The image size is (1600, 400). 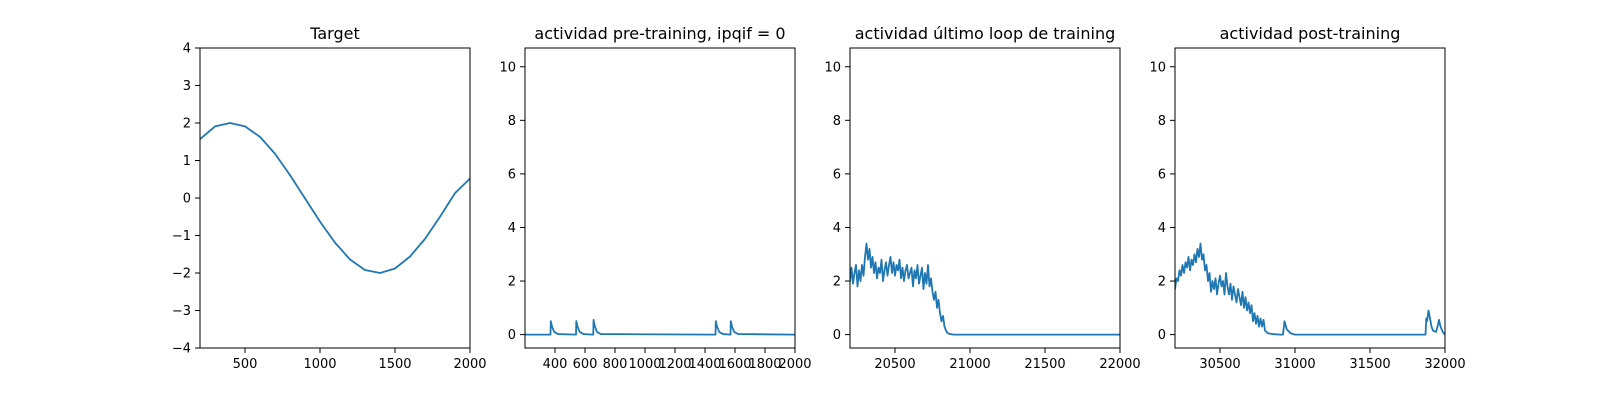 What do you see at coordinates (585, 364) in the screenshot?
I see `x-tick-label: 600` at bounding box center [585, 364].